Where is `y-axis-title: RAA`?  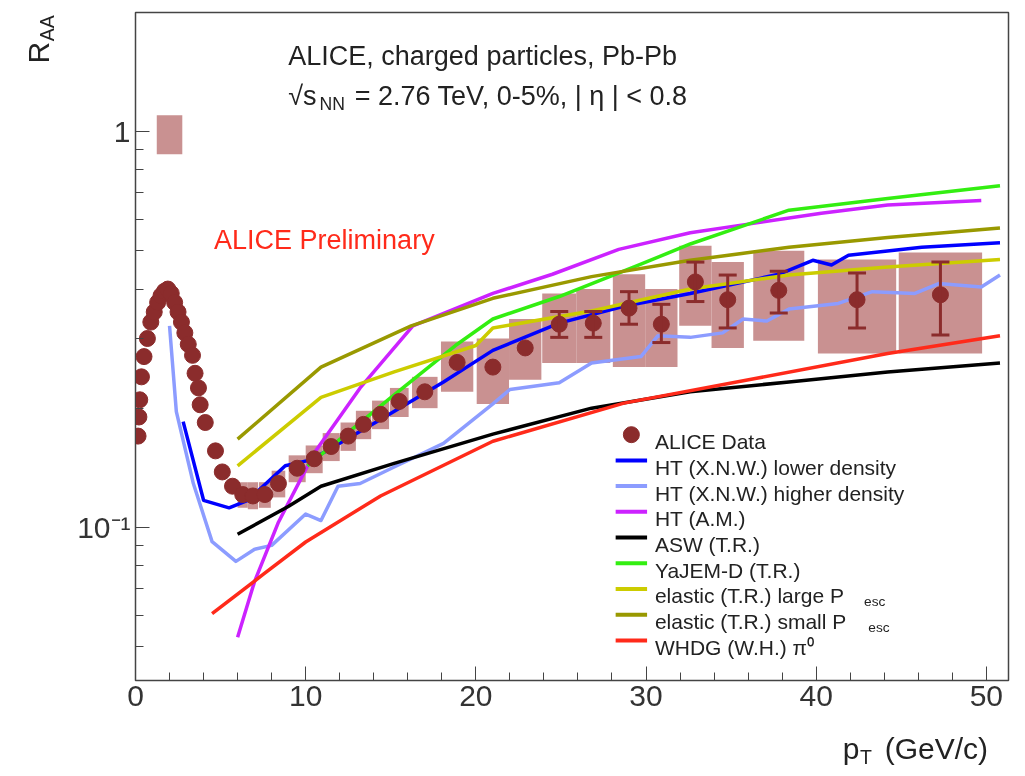
y-axis-title: RAA is located at coordinates (40, 39).